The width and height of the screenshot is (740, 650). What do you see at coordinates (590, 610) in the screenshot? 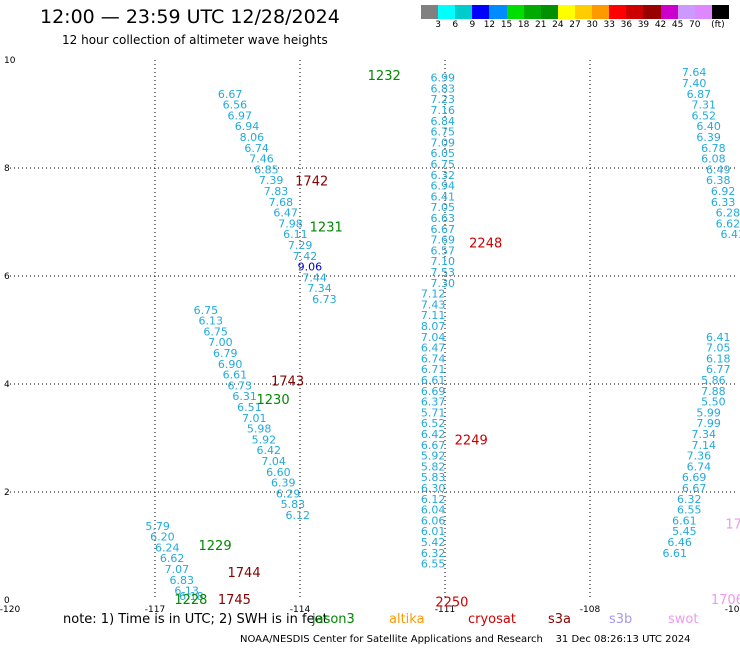
I see `x-tick-label: -108` at bounding box center [590, 610].